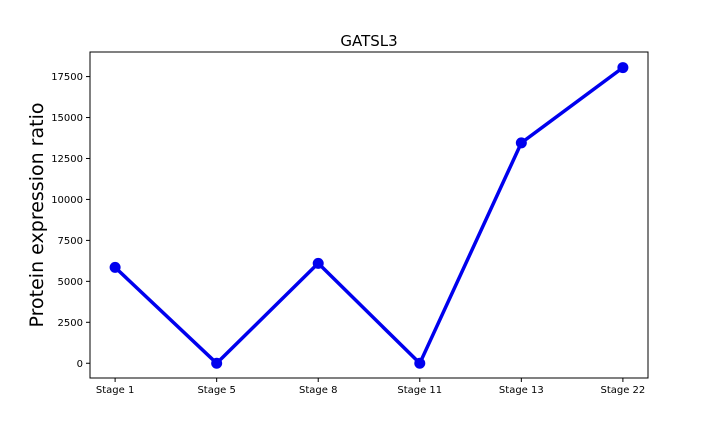  Describe the element at coordinates (67, 77) in the screenshot. I see `y-tick-label: 17500` at that location.